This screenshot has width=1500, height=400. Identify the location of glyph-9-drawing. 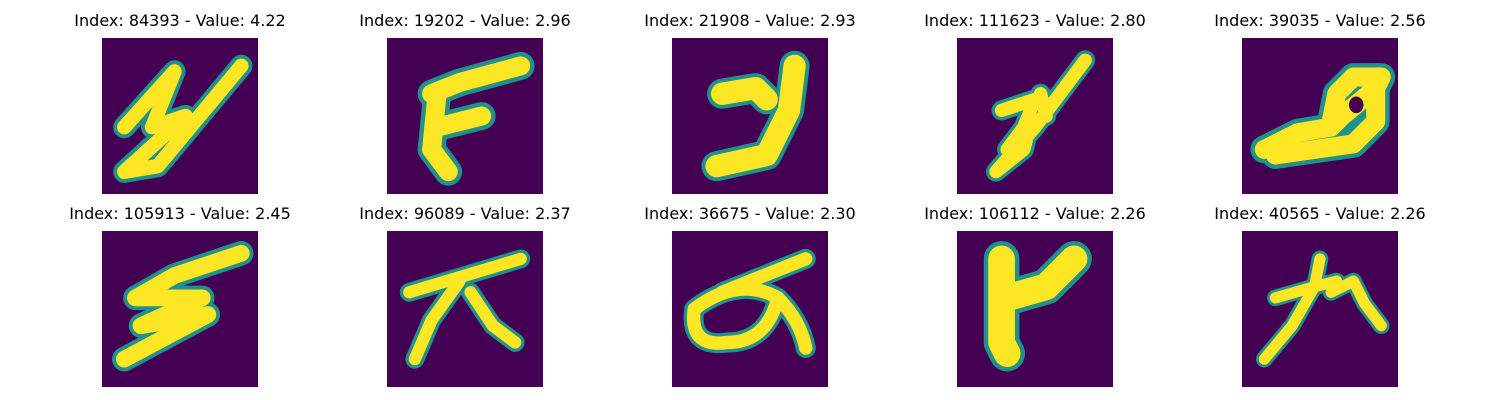
(1035, 309).